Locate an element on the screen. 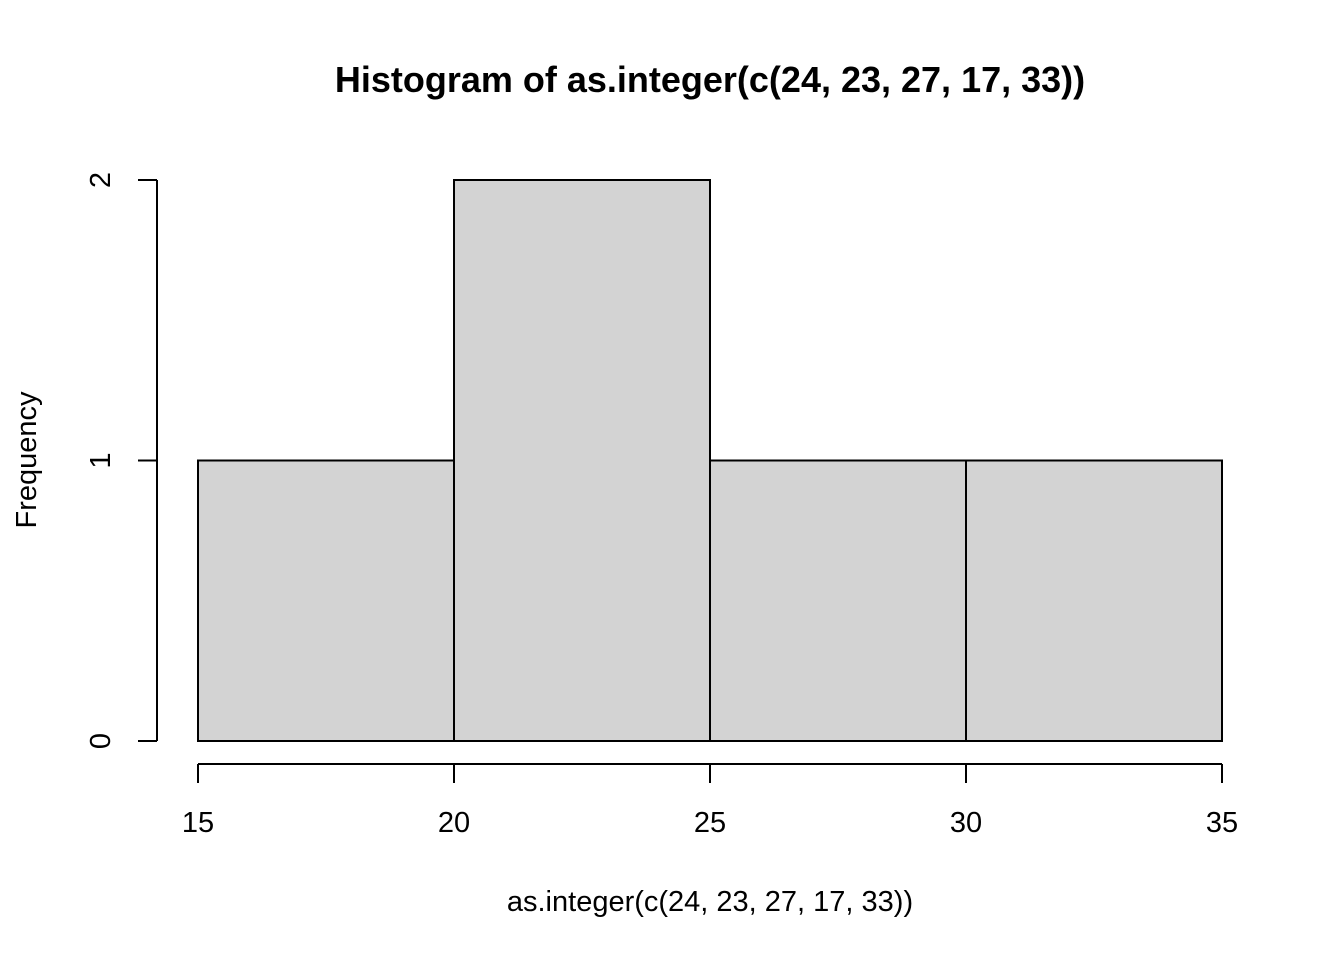 Image resolution: width=1344 pixels, height=960 pixels. x-axis: 15 20 25 30 35 is located at coordinates (710, 801).